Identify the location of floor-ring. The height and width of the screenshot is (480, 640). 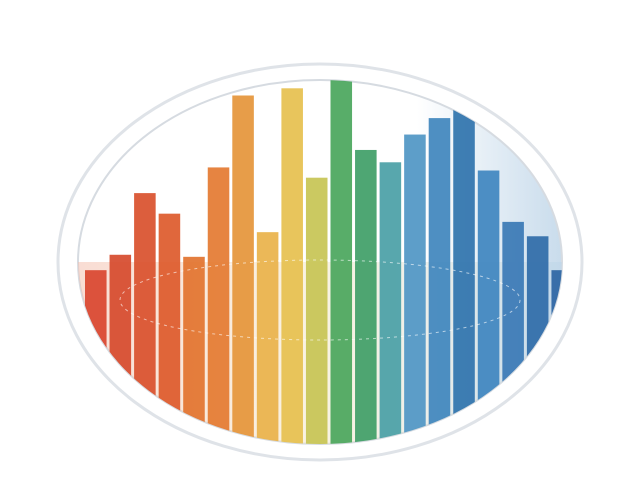
(320, 300).